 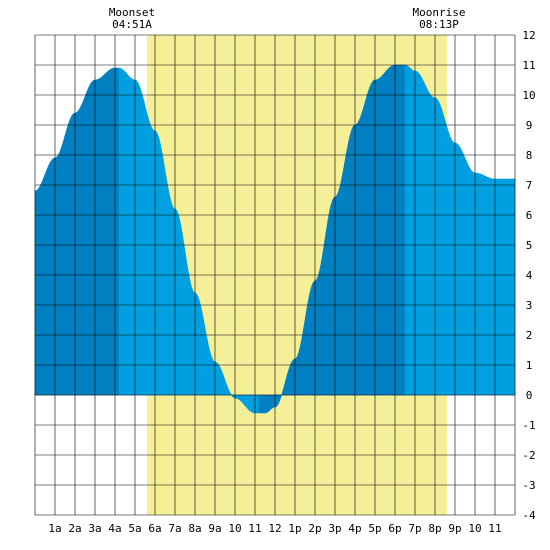 I want to click on x-tick-label: 8p, so click(x=434, y=528).